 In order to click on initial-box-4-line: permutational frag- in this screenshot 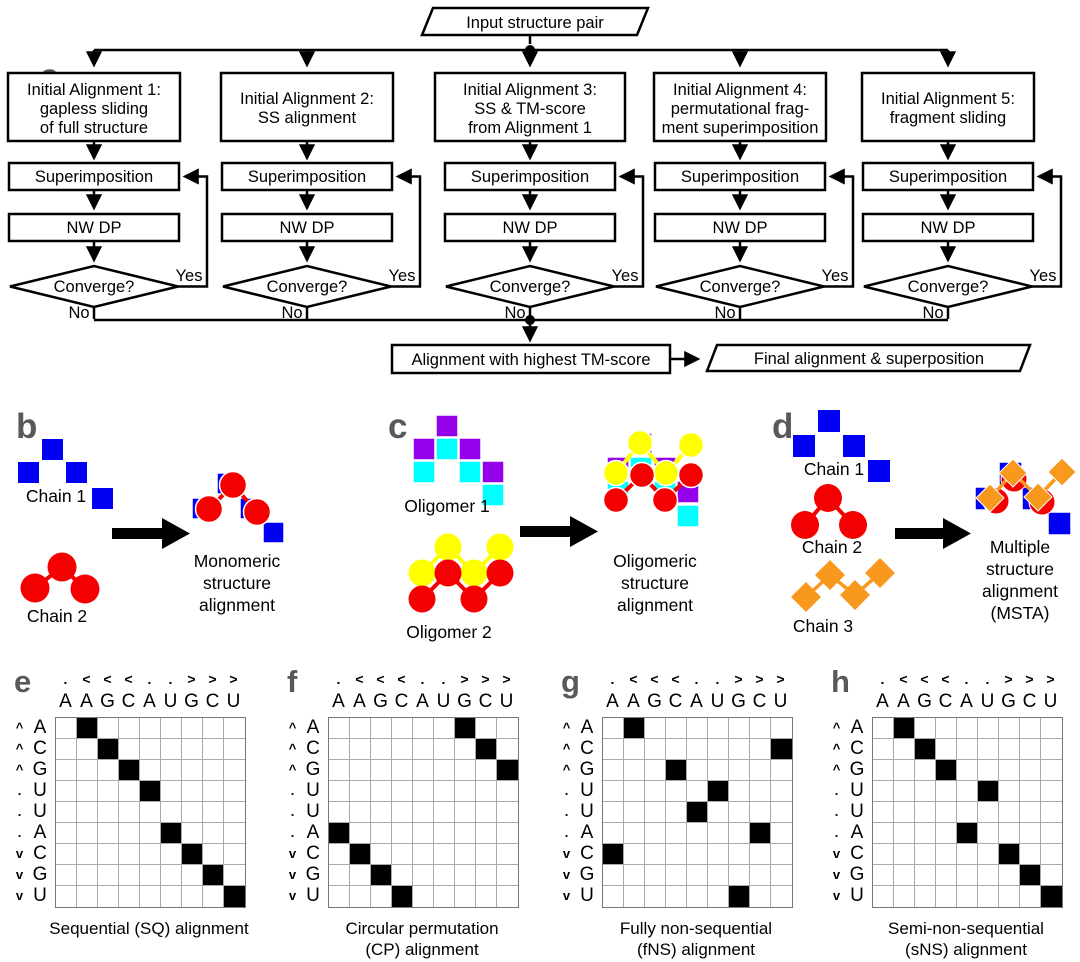, I will do `click(740, 109)`.